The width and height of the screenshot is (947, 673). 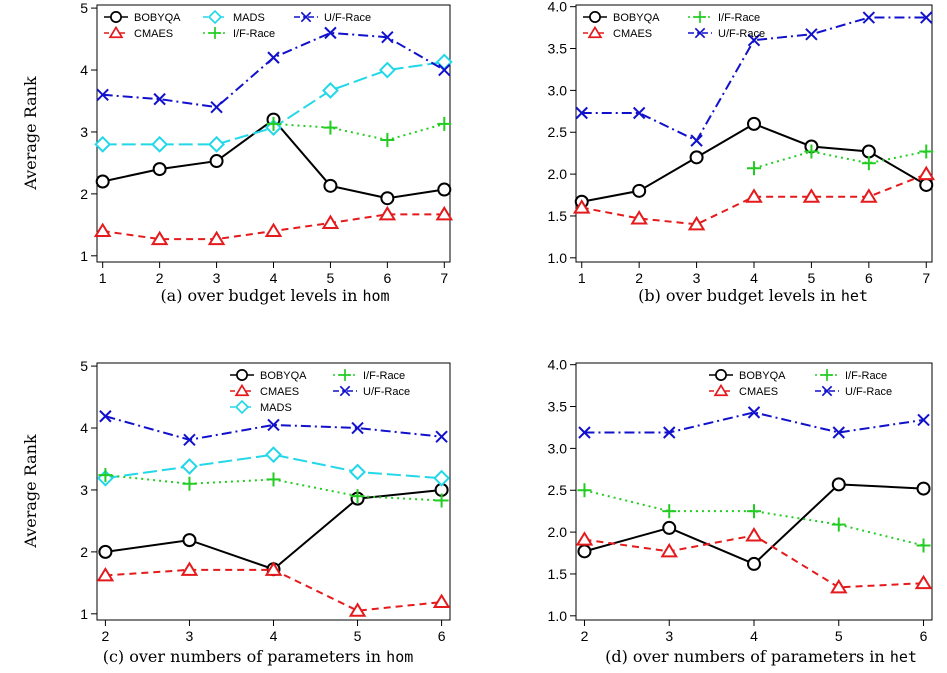 I want to click on y-tick-label: 3, so click(x=84, y=132).